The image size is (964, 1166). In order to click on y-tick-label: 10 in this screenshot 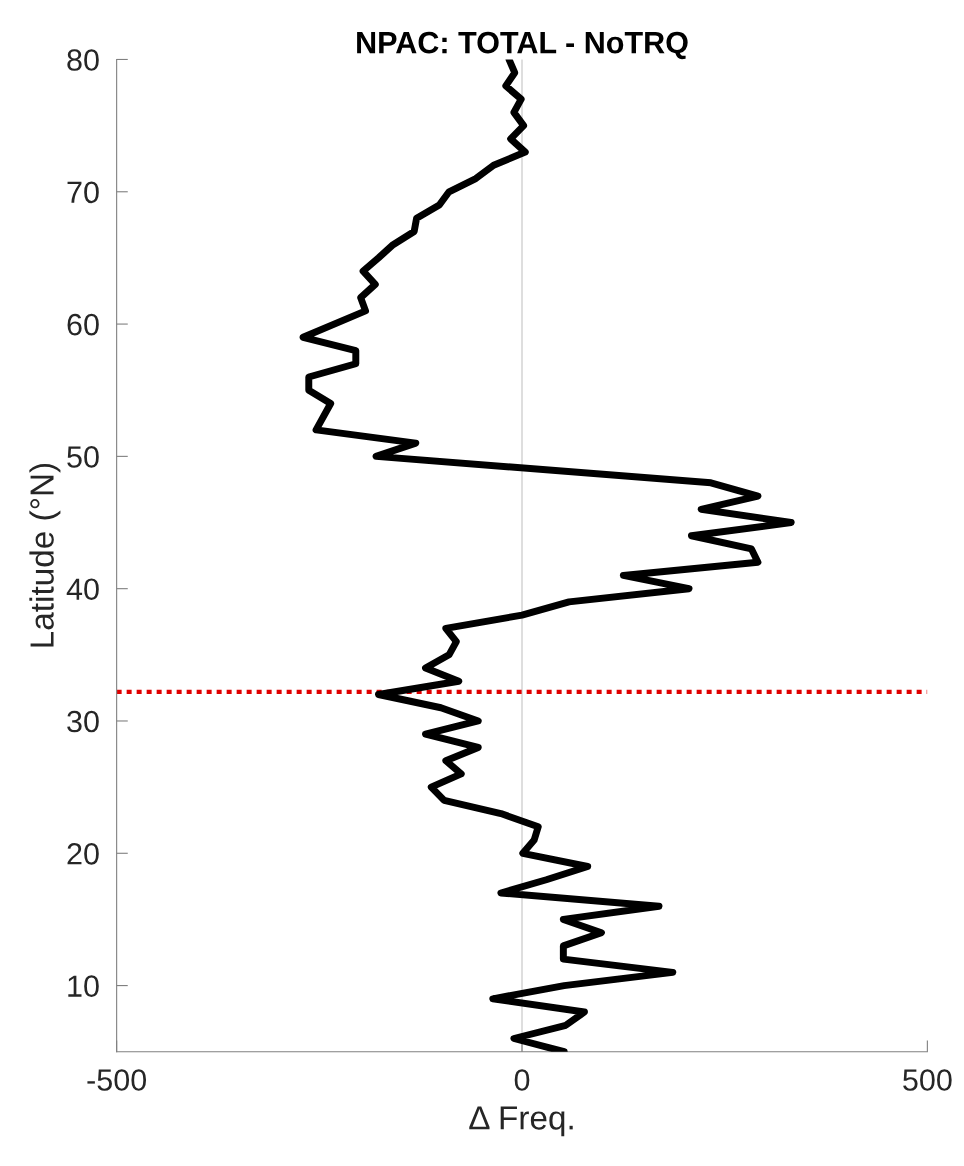, I will do `click(83, 986)`.